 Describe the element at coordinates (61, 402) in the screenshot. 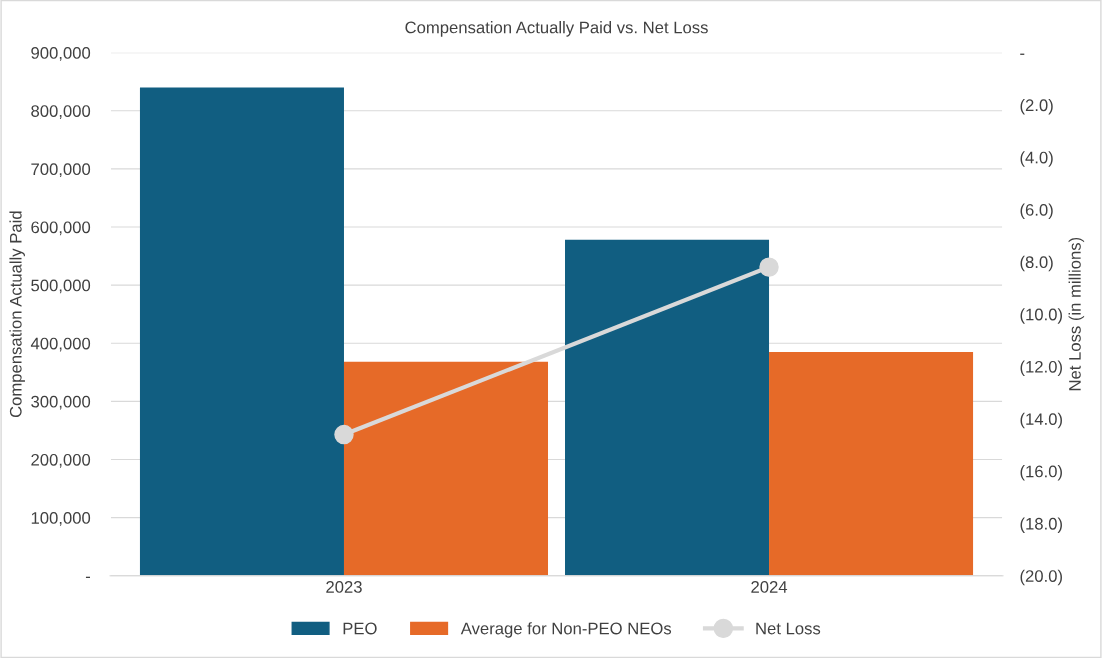

I see `y-tick-label: 300,000` at that location.